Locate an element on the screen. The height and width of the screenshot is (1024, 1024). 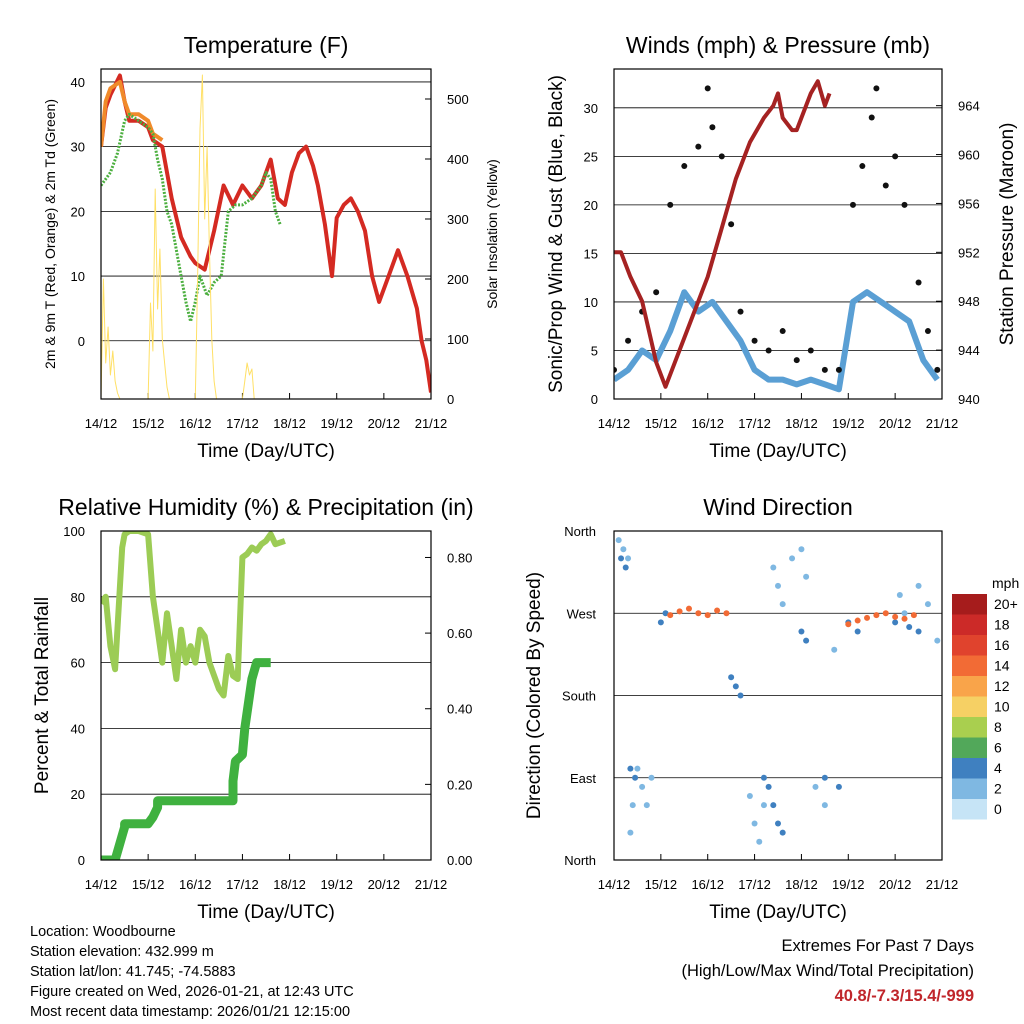
extremes-values: 40.8/-7.3/15.4/-999 is located at coordinates (904, 996).